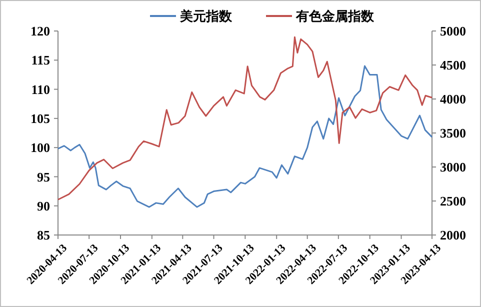 The height and width of the screenshot is (307, 481). Describe the element at coordinates (453, 235) in the screenshot. I see `y2-tick-label: 2000` at that location.